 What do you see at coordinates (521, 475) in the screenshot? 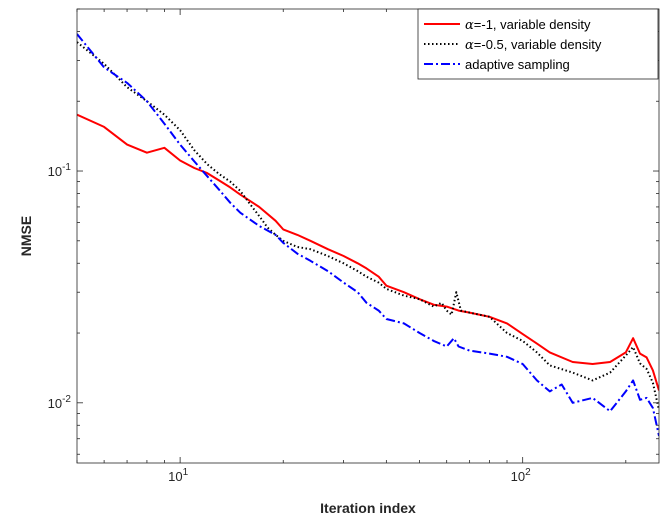
I see `x-tick-label-2: 10²` at bounding box center [521, 475].